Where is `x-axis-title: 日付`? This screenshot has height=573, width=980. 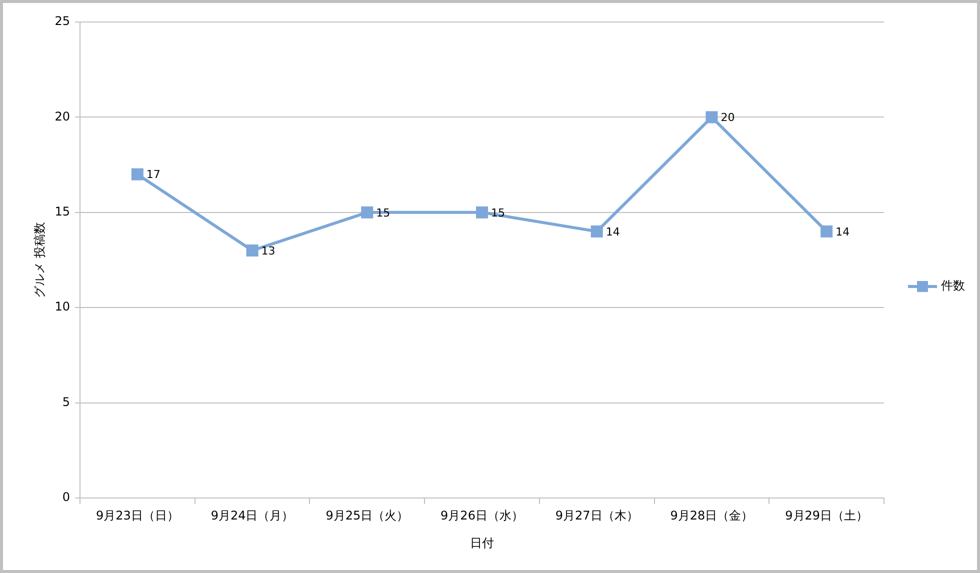 x-axis-title: 日付 is located at coordinates (482, 543).